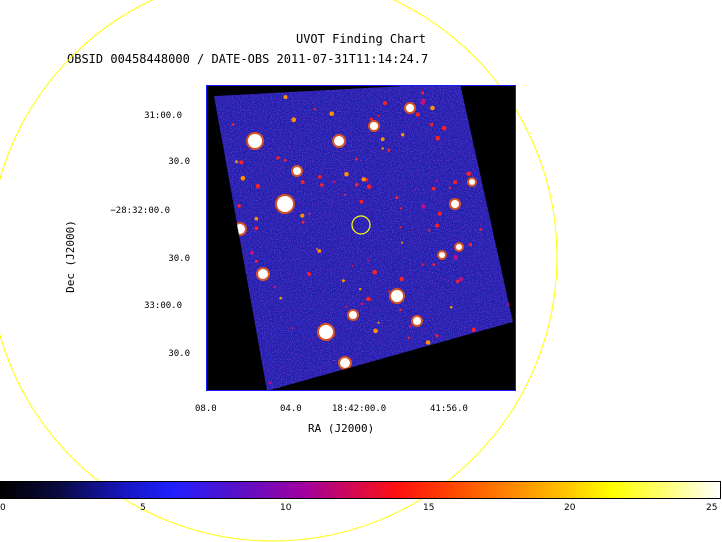  I want to click on colorbar-tick-label: 25, so click(712, 508).